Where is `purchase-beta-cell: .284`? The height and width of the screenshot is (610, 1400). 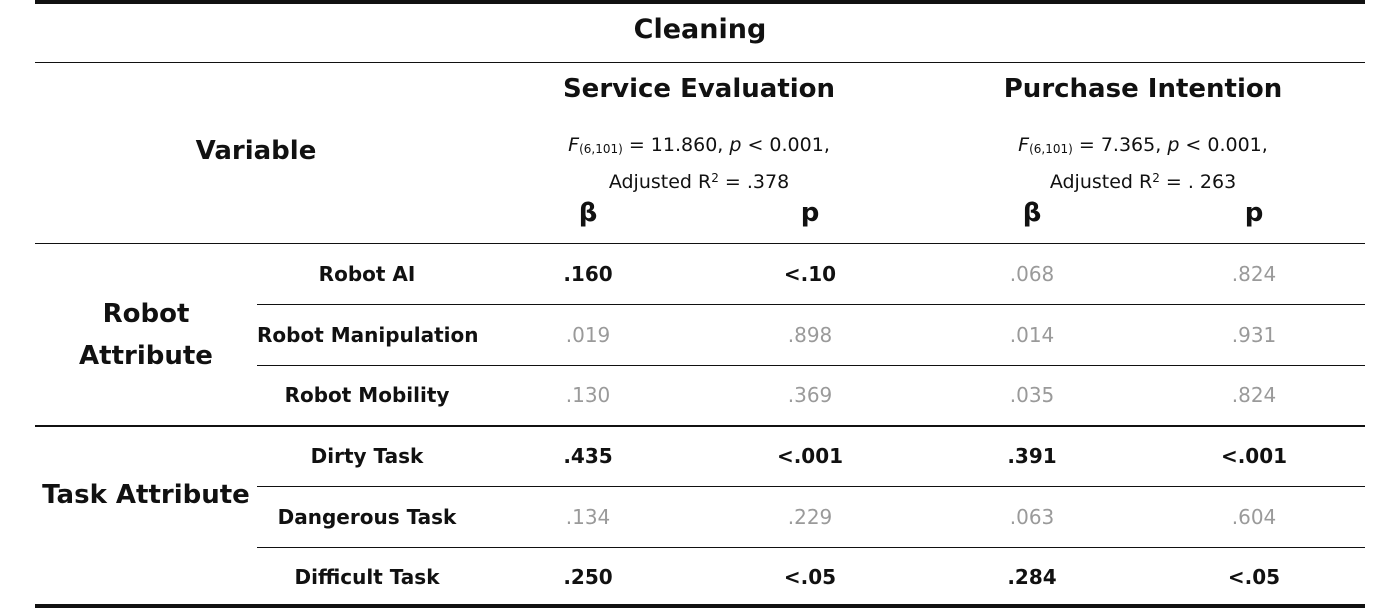
purchase-beta-cell: .284 is located at coordinates (1032, 577).